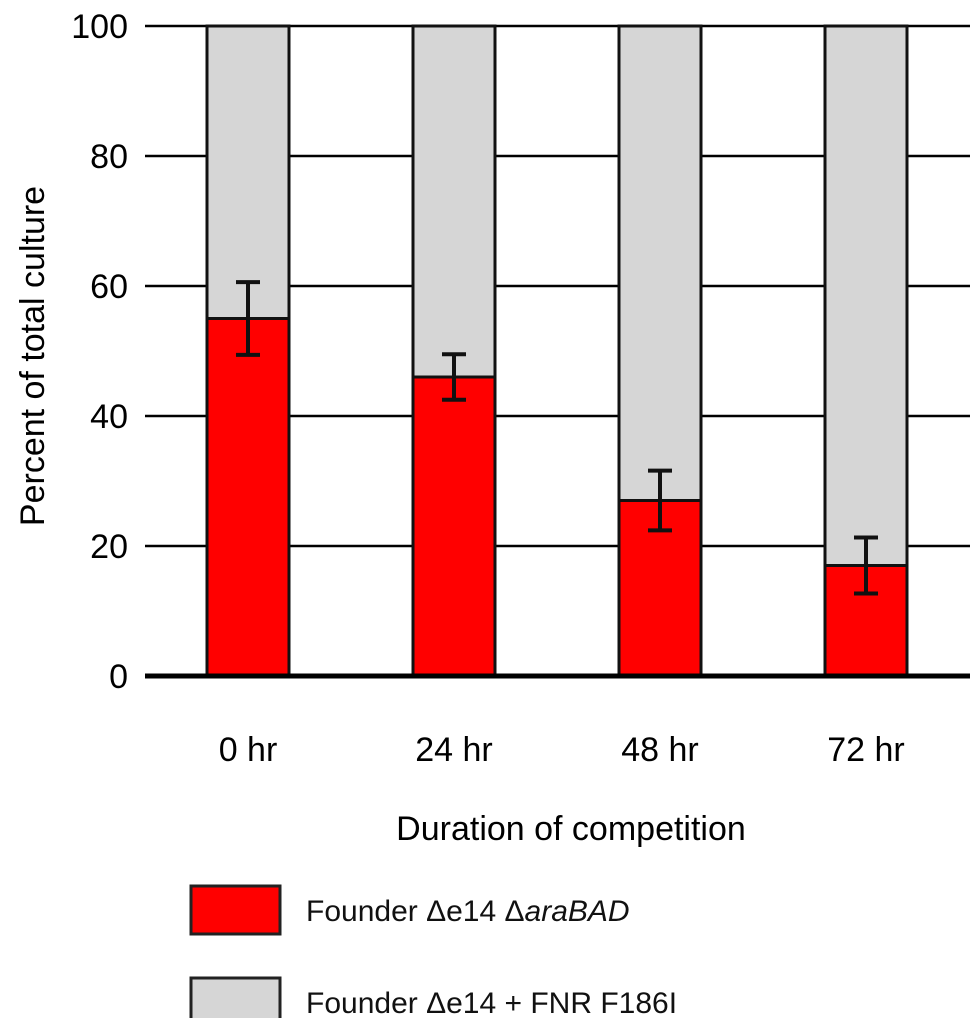 The width and height of the screenshot is (972, 1018). What do you see at coordinates (491, 1002) in the screenshot?
I see `legend-label-fnr-f186i: Founder Δe14 + FNR F186I` at bounding box center [491, 1002].